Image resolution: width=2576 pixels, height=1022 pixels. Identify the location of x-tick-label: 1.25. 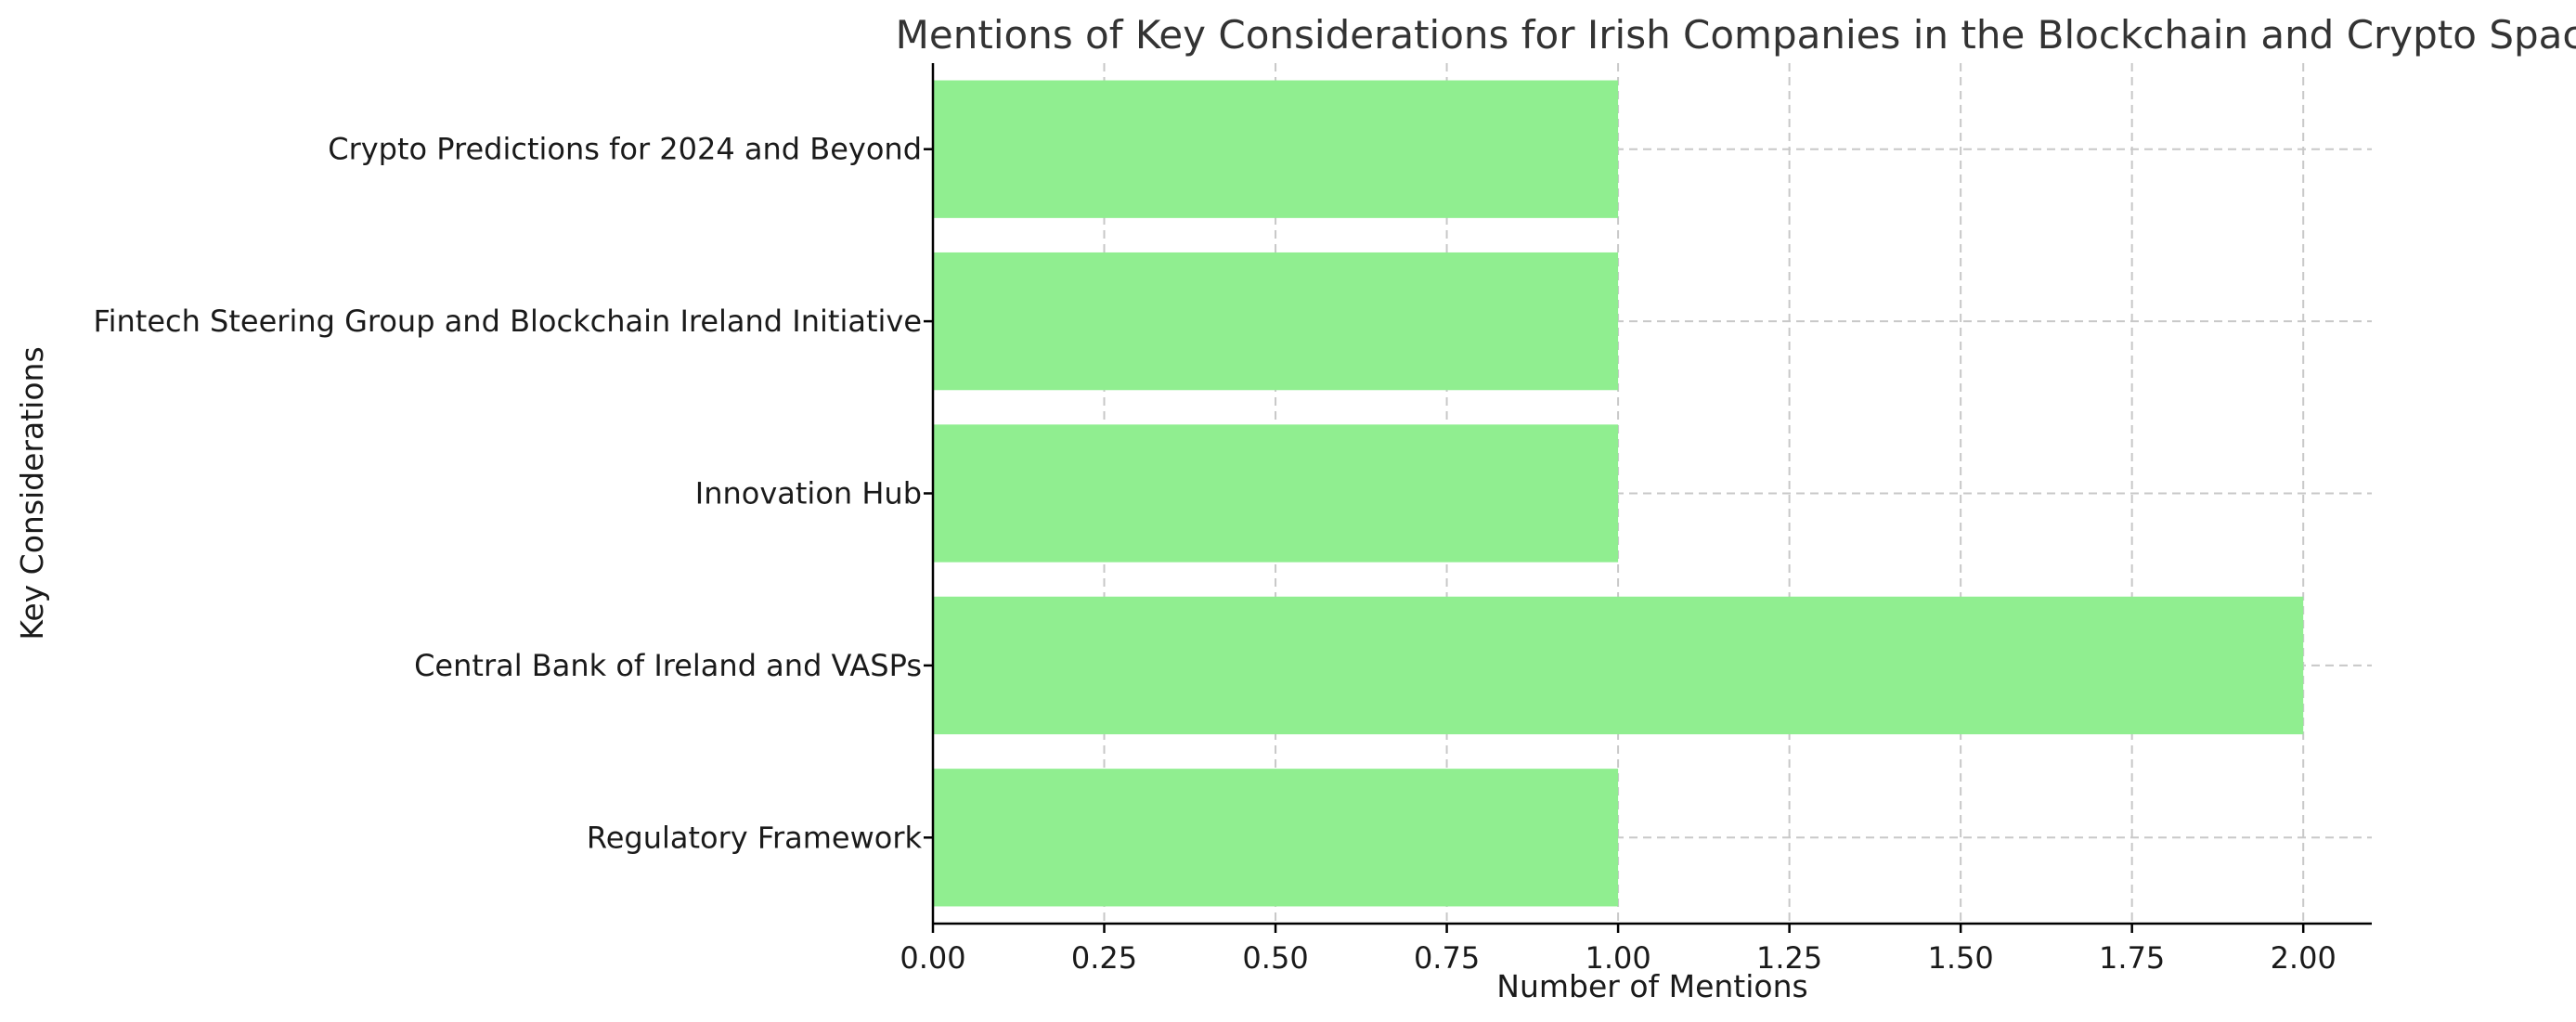
(1789, 958).